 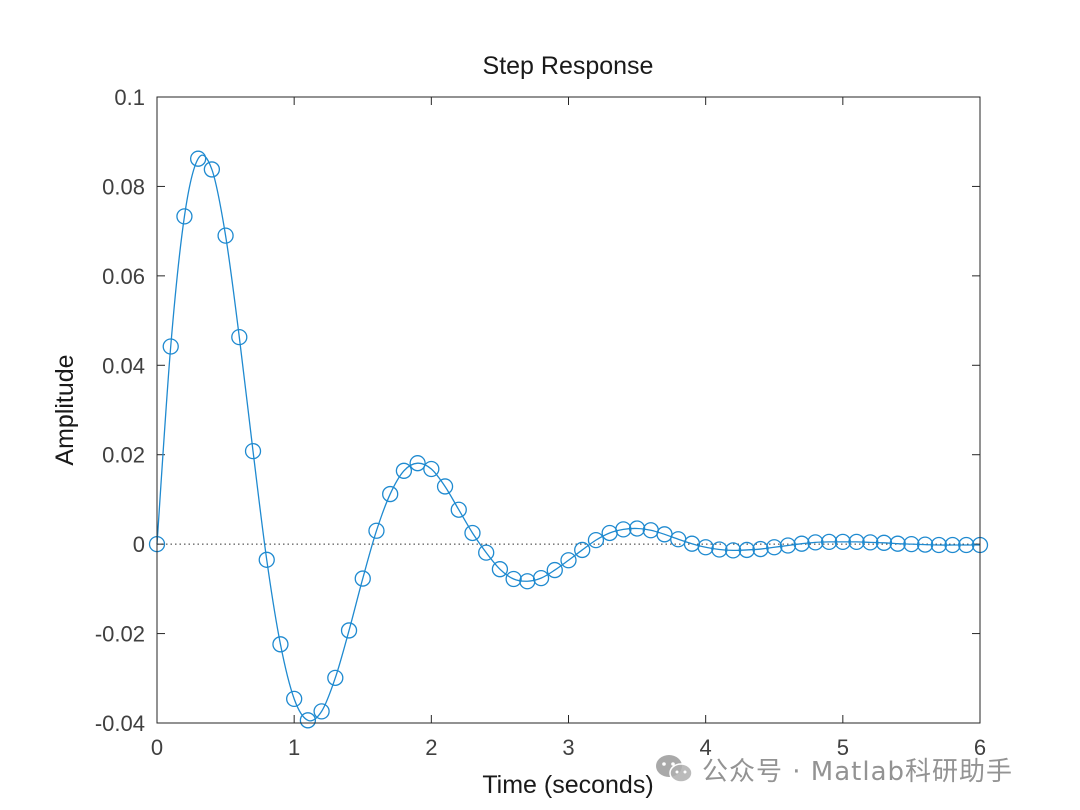 What do you see at coordinates (431, 747) in the screenshot?
I see `x-tick-label: 2` at bounding box center [431, 747].